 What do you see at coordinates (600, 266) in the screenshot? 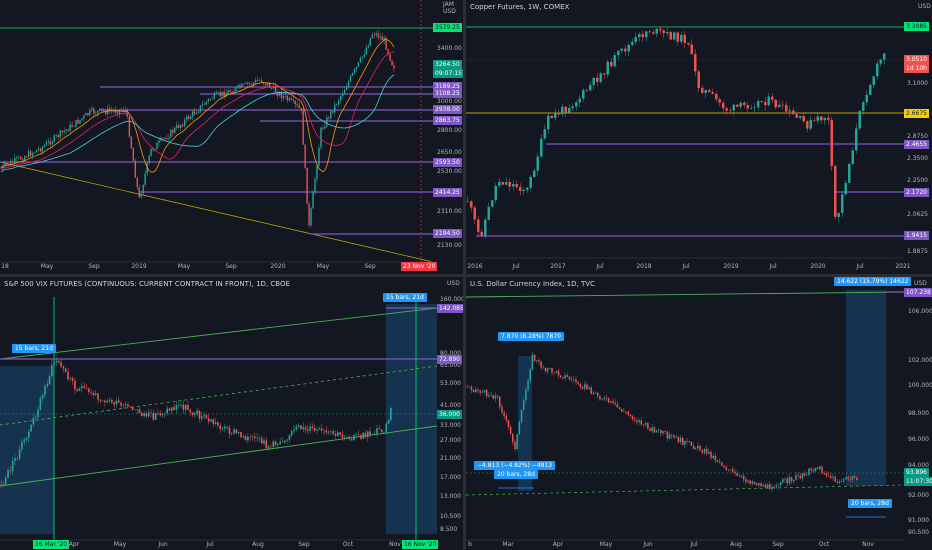
I see `x-axis-label: Jul` at bounding box center [600, 266].